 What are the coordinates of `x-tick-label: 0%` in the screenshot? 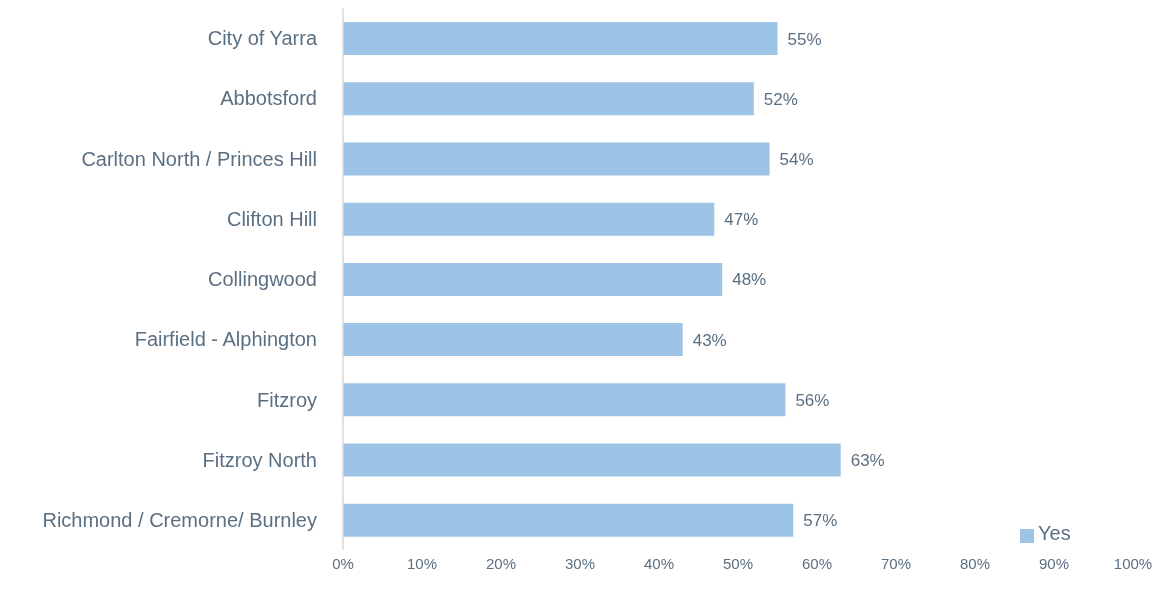 It's located at (343, 563).